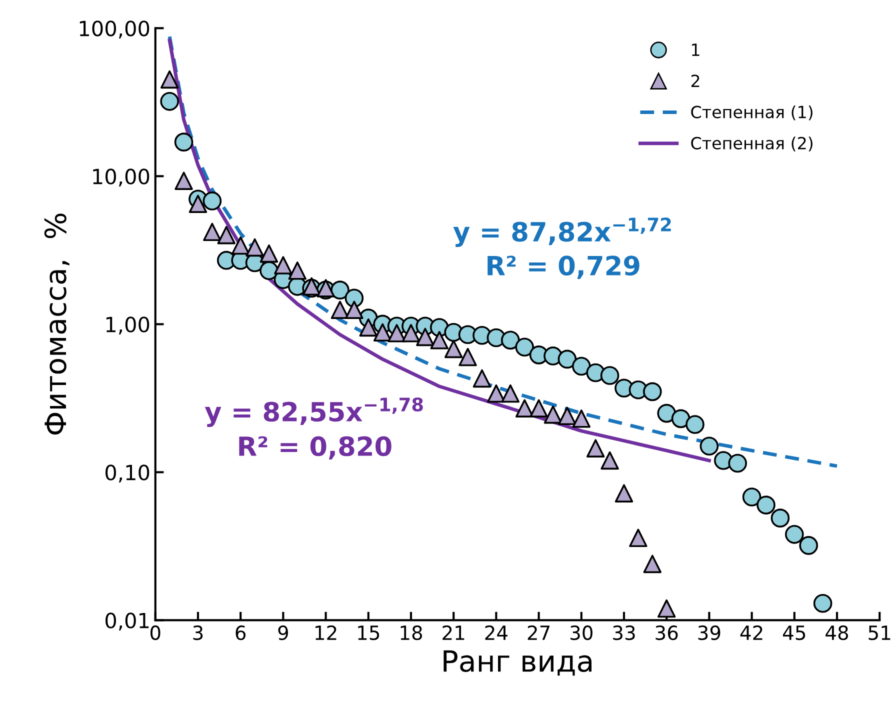 Image resolution: width=893 pixels, height=704 pixels. Describe the element at coordinates (115, 29) in the screenshot. I see `y-tick-label: 100,00` at that location.